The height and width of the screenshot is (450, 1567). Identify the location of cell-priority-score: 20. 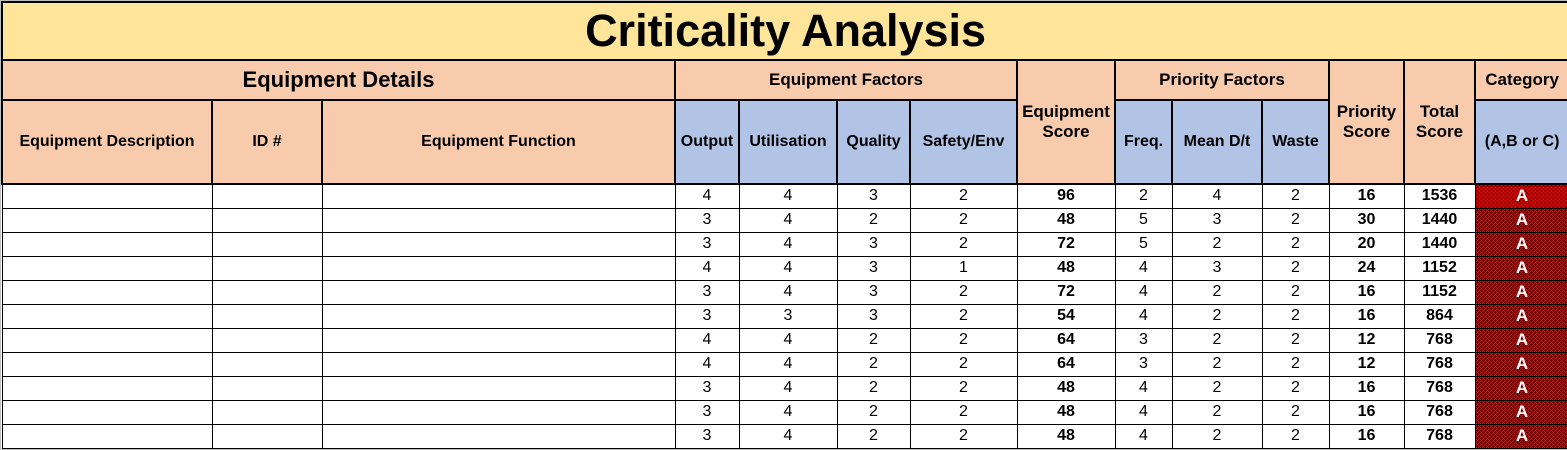
(1366, 244).